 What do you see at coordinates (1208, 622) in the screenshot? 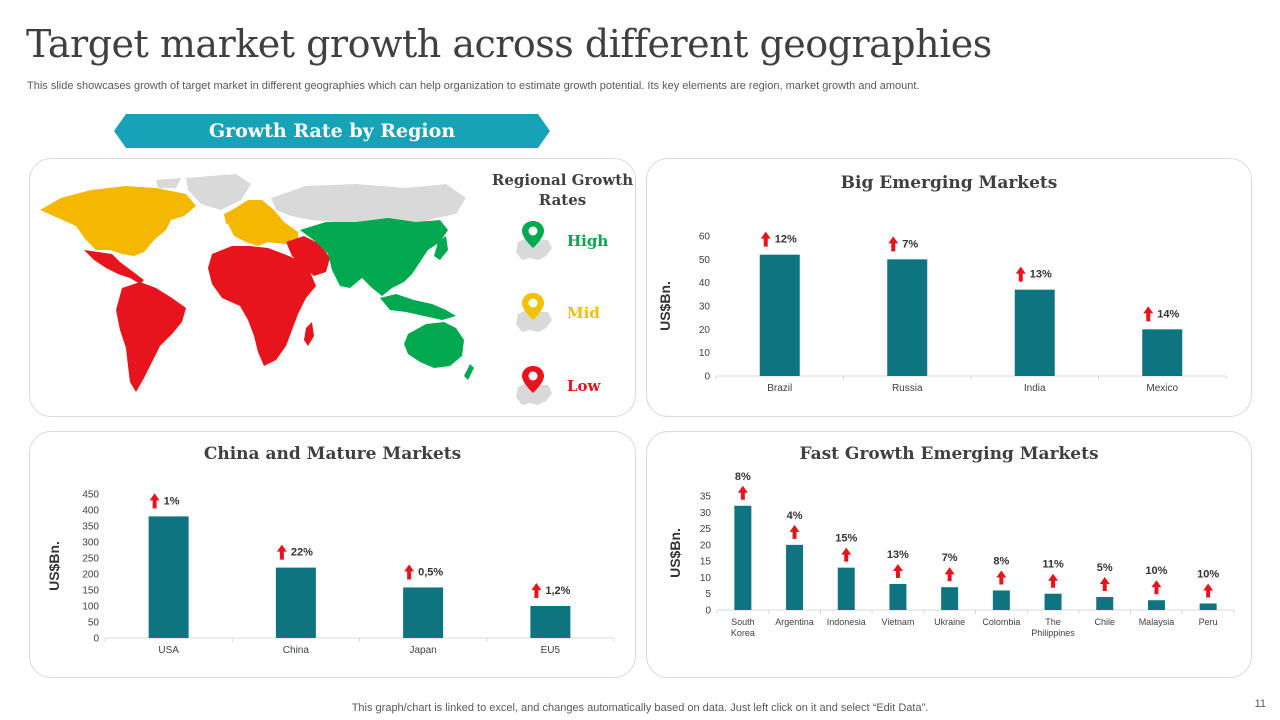
I see `x-tick-label: Peru` at bounding box center [1208, 622].